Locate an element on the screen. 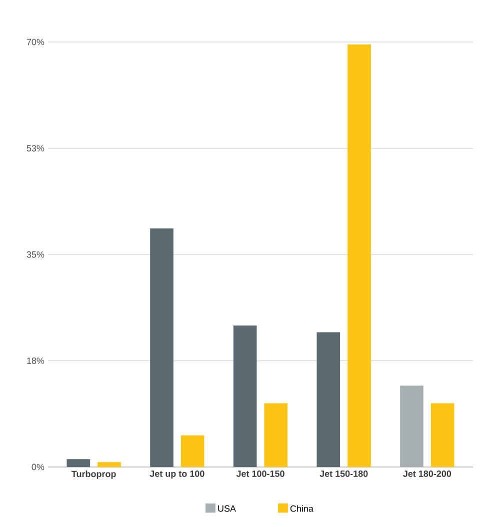  y-tick-label: 53% is located at coordinates (35, 148).